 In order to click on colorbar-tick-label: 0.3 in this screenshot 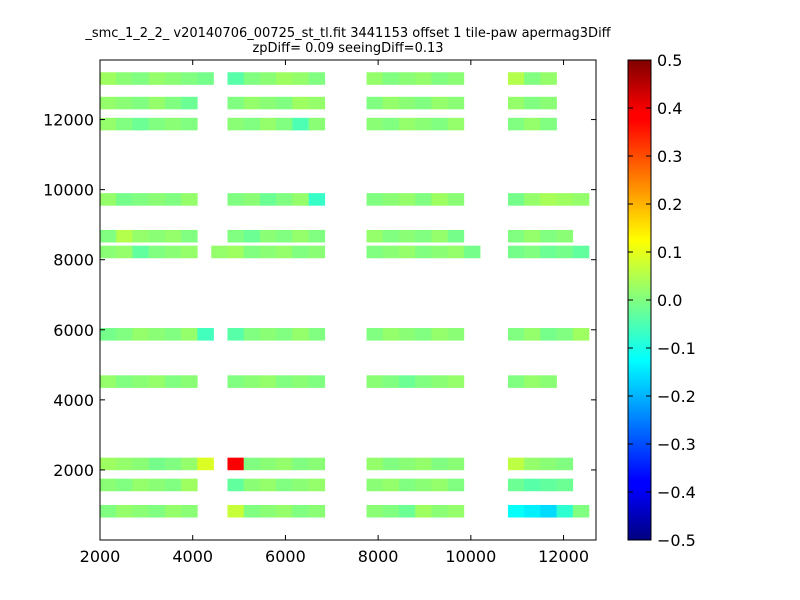, I will do `click(669, 156)`.